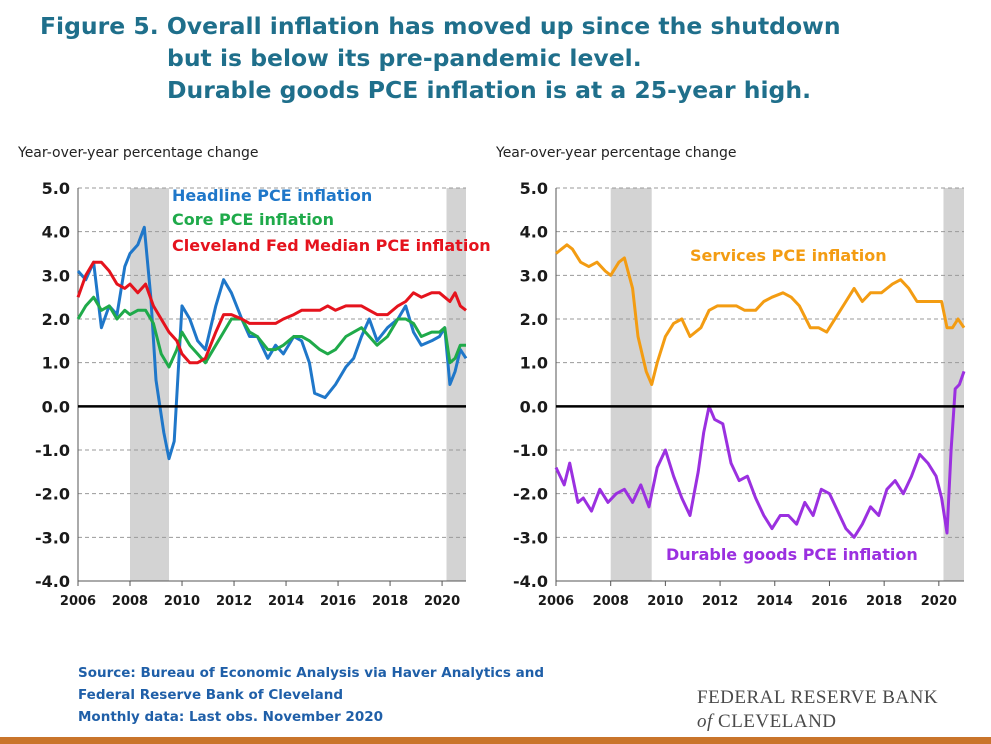  I want to click on left-y-tick-label: 3.0, so click(56, 275).